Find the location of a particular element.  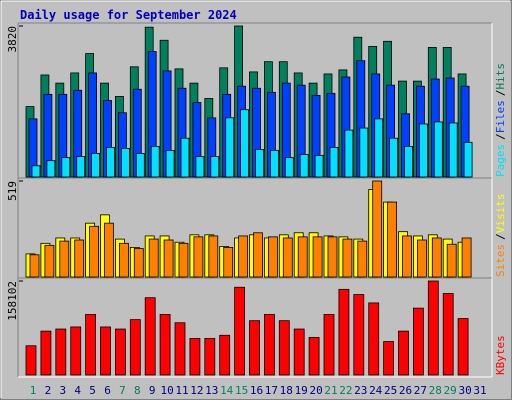

x-tick-label: 24 is located at coordinates (376, 390).